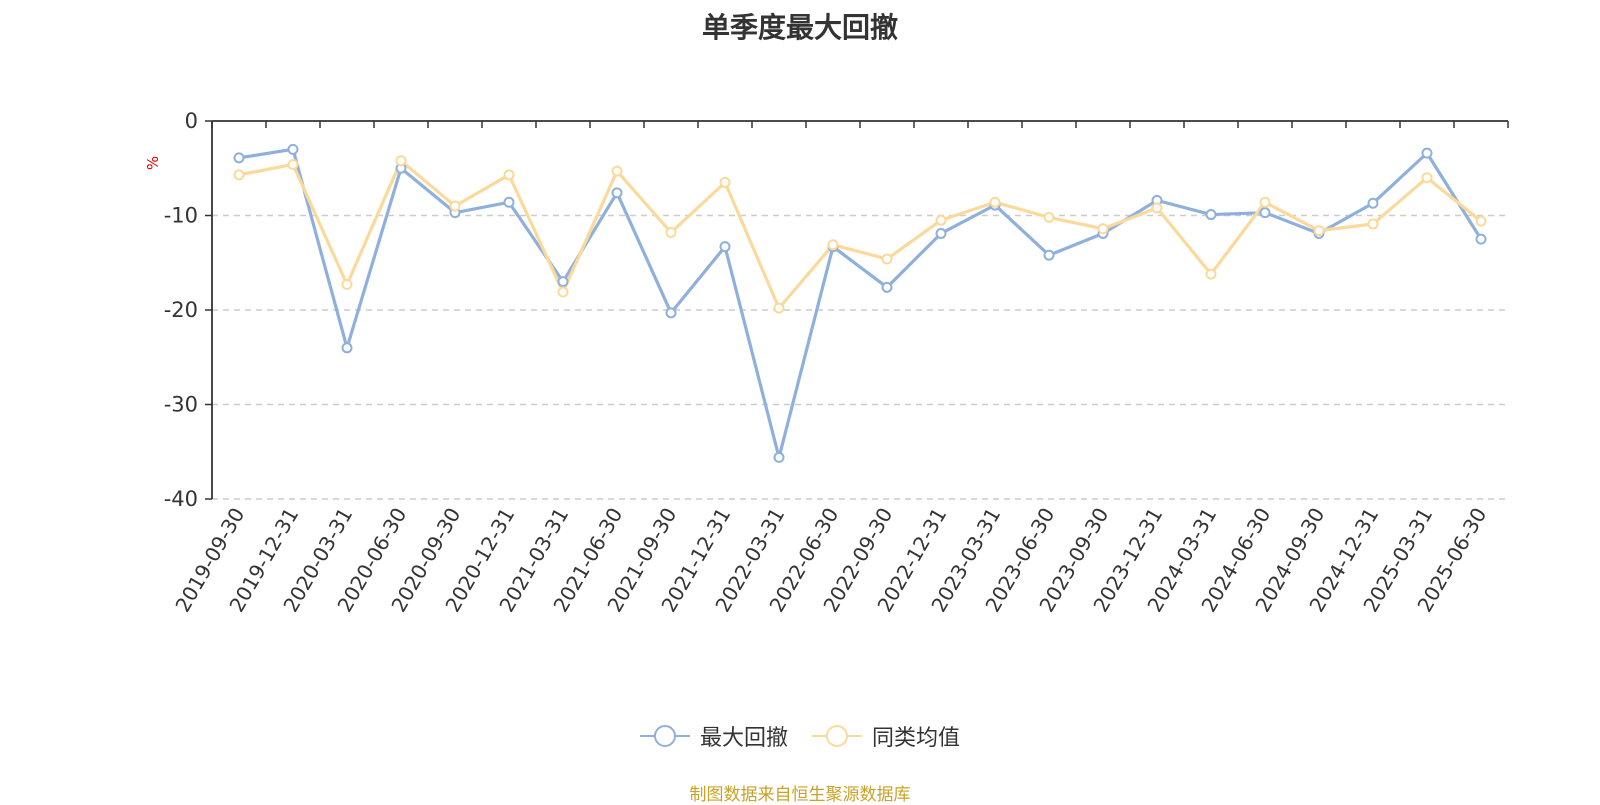 This screenshot has width=1600, height=805. Describe the element at coordinates (664, 736) in the screenshot. I see `legend-swatch-max-drawdown` at that location.